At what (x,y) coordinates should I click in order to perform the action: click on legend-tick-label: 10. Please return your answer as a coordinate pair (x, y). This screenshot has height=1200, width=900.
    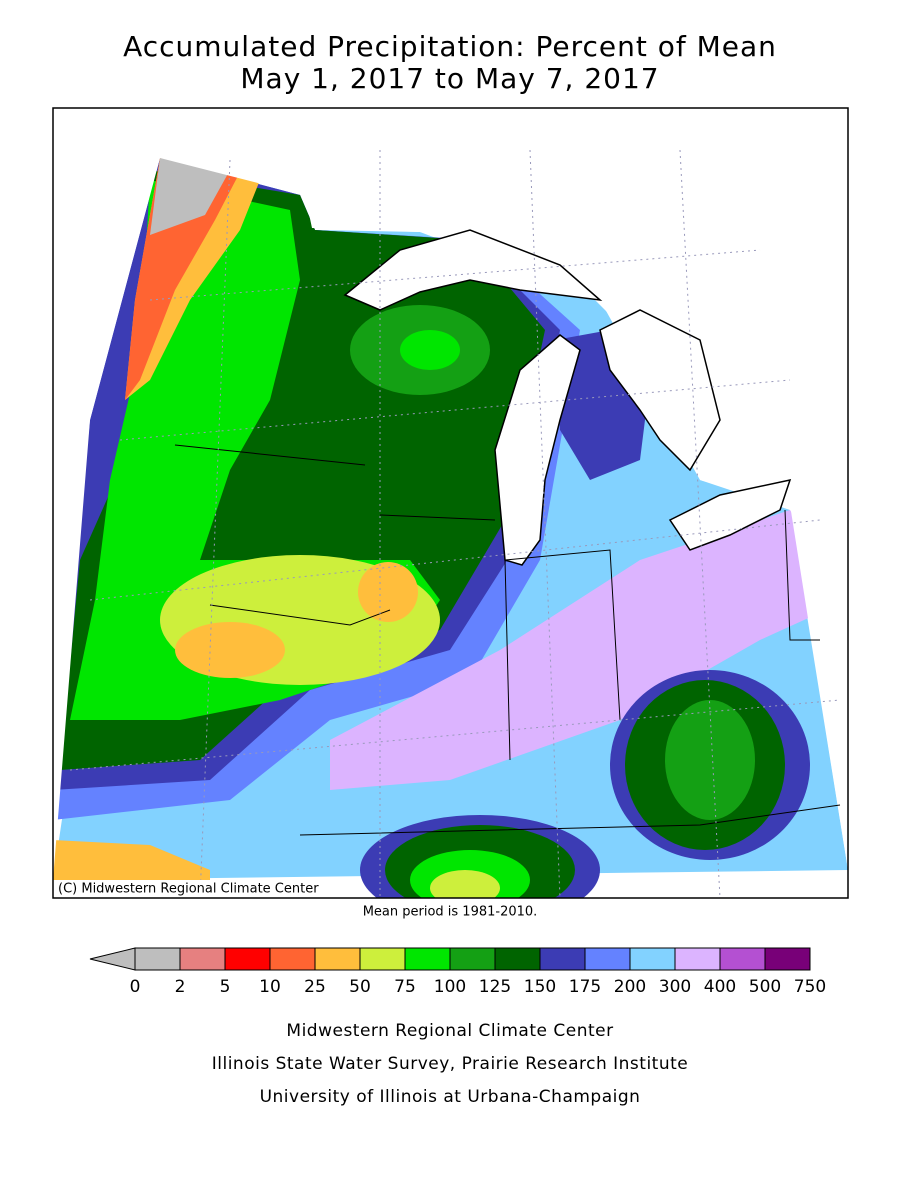
    Looking at the image, I should click on (270, 987).